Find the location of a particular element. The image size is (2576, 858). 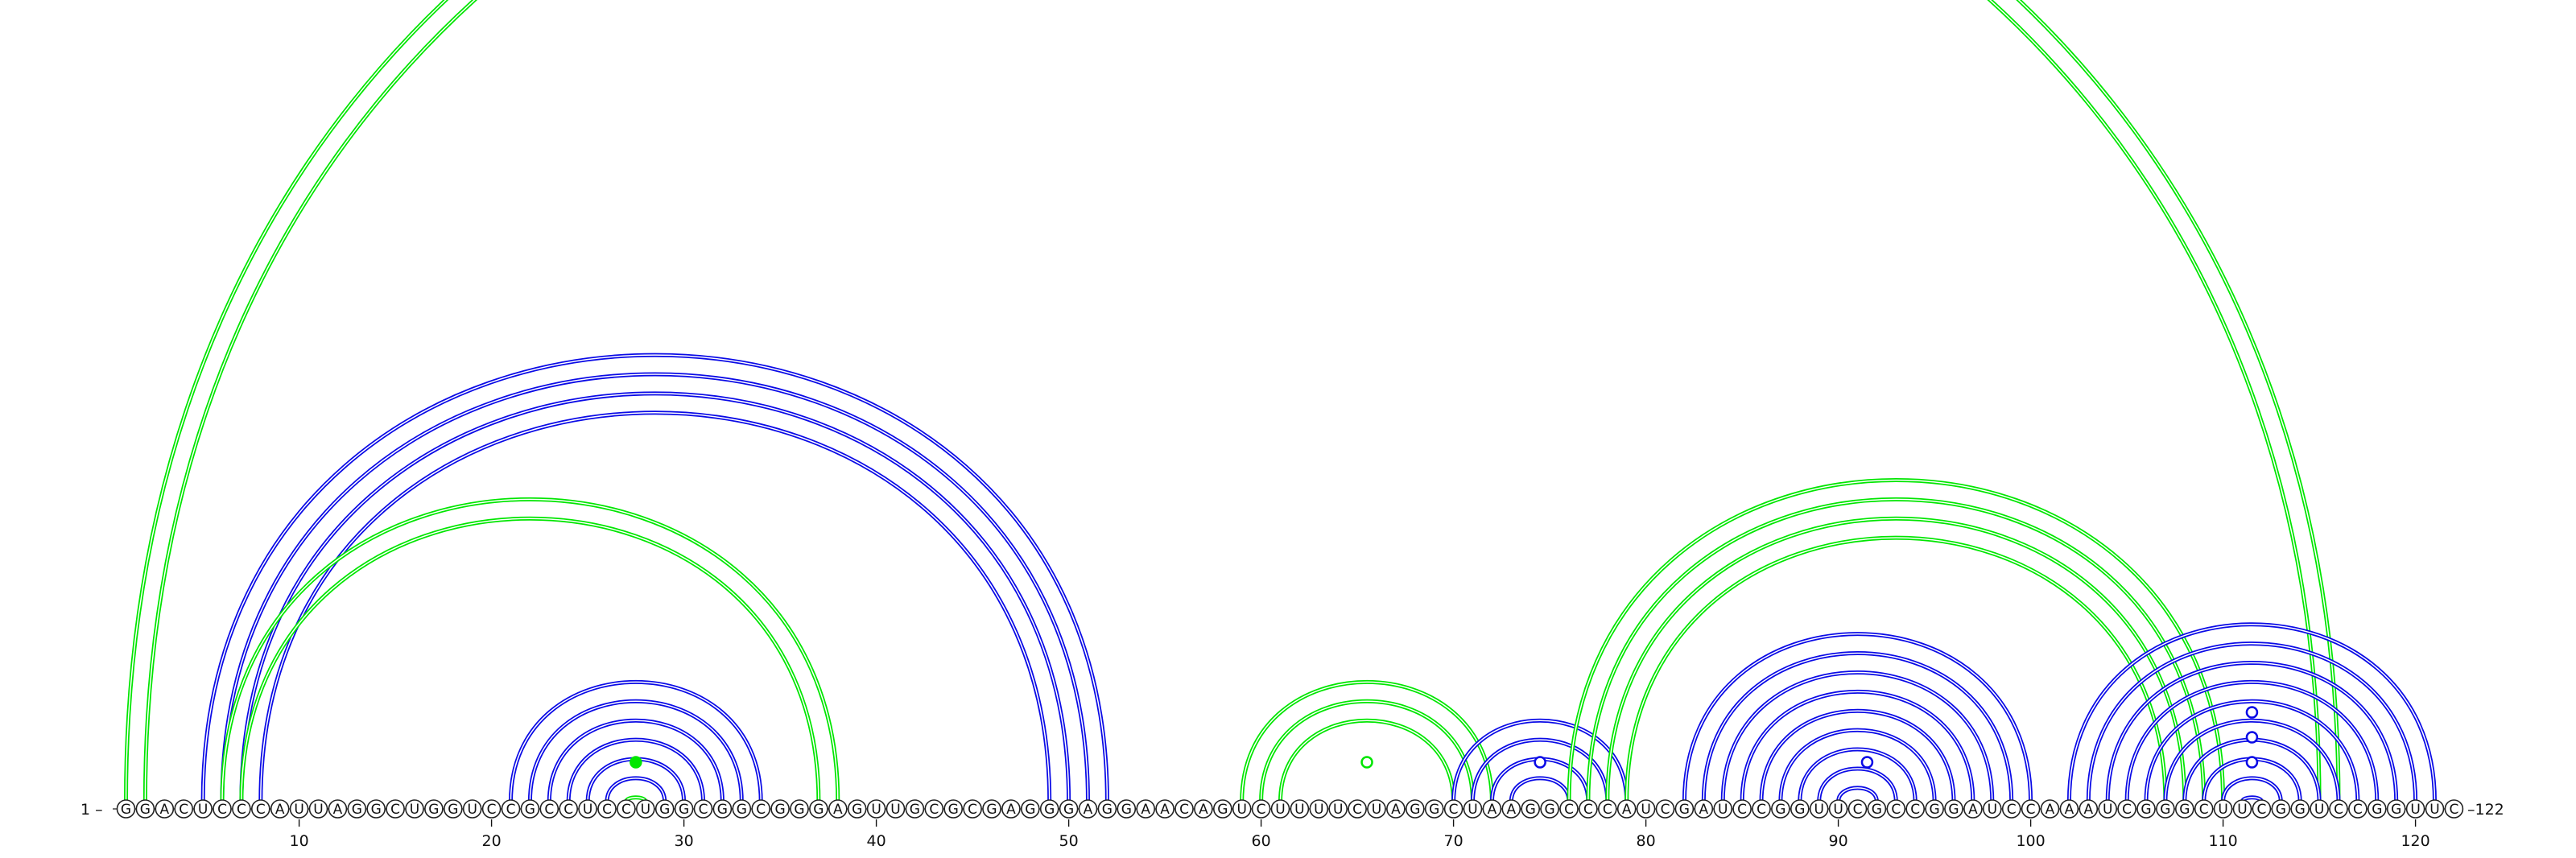

arc-markers is located at coordinates (1444, 737).